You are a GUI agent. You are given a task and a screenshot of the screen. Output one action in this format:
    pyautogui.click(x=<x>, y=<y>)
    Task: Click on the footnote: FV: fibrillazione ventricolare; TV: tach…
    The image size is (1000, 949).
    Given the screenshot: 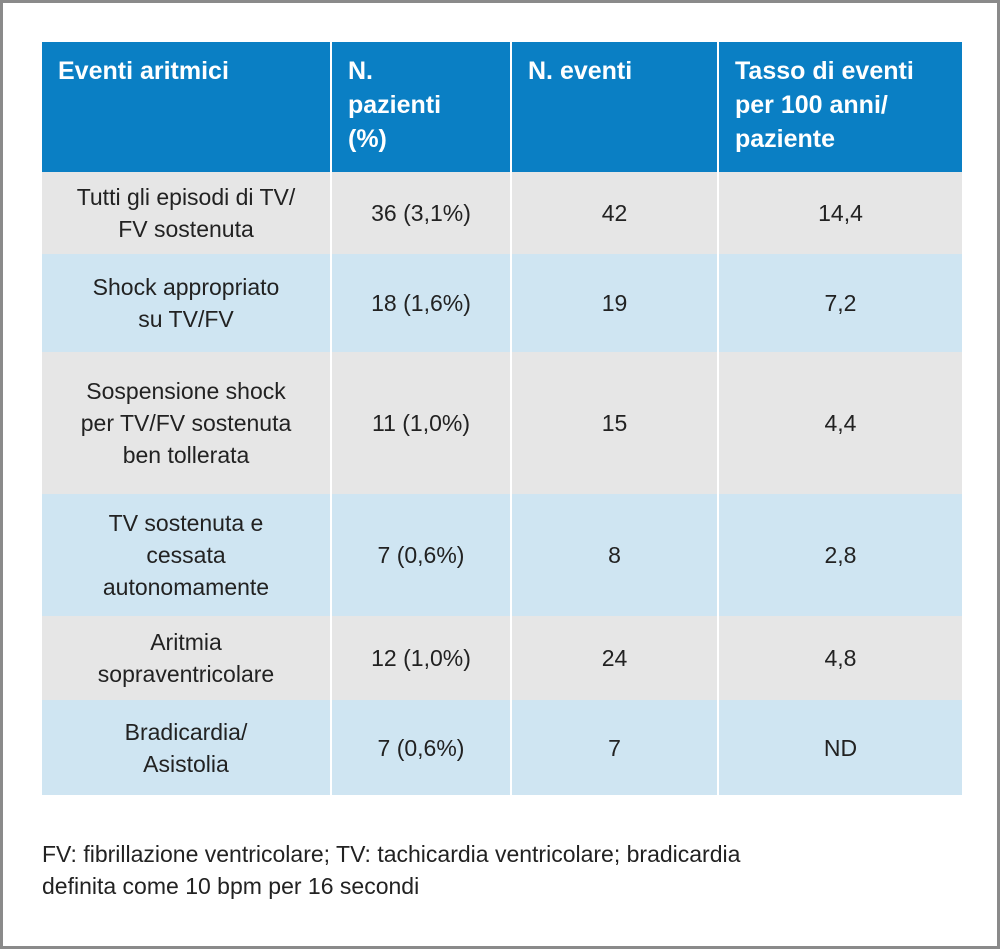 What is the action you would take?
    pyautogui.click(x=391, y=870)
    